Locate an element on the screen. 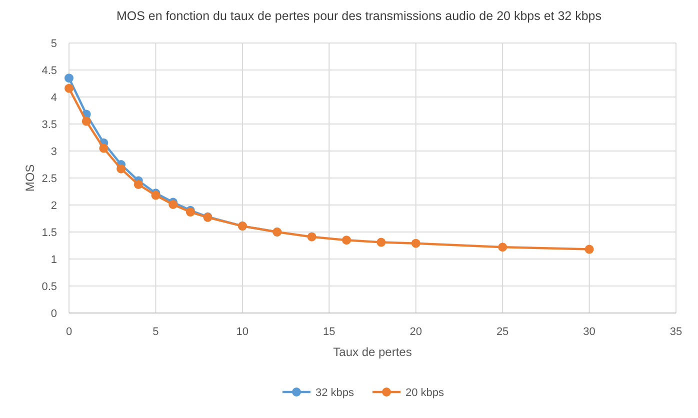 Image resolution: width=698 pixels, height=418 pixels. y-tick-label: 1.5 is located at coordinates (49, 232).